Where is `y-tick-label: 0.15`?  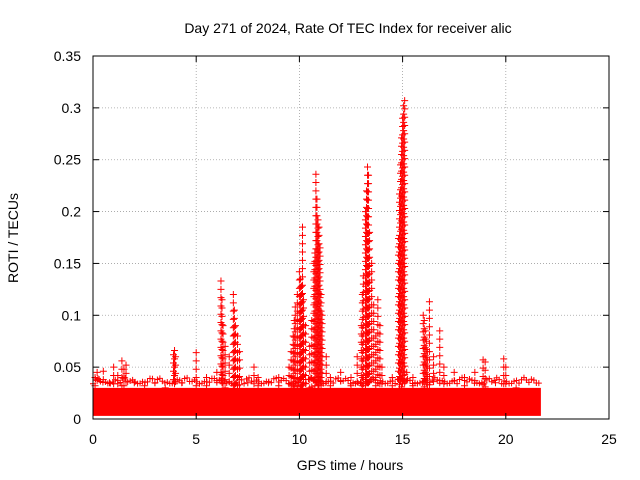 y-tick-label: 0.15 is located at coordinates (67, 263).